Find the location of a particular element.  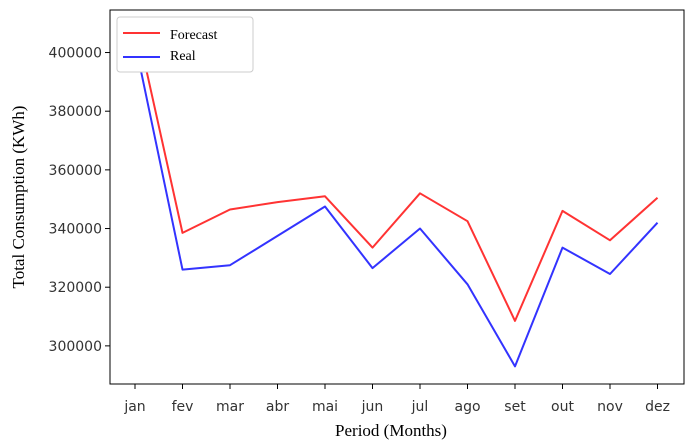

x-tick-label: mar is located at coordinates (230, 407).